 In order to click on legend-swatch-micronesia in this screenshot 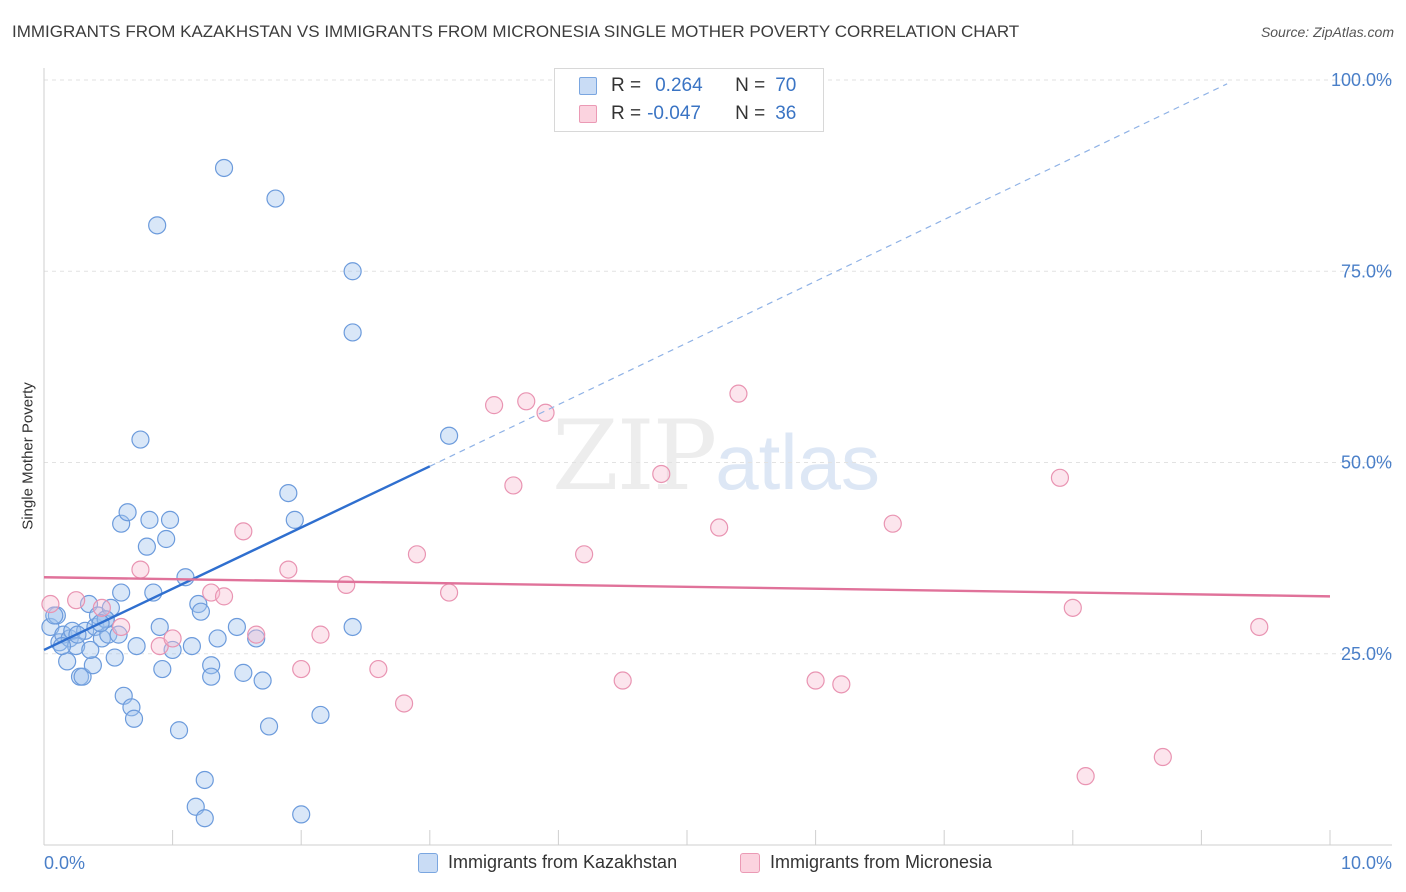, I will do `click(588, 114)`.